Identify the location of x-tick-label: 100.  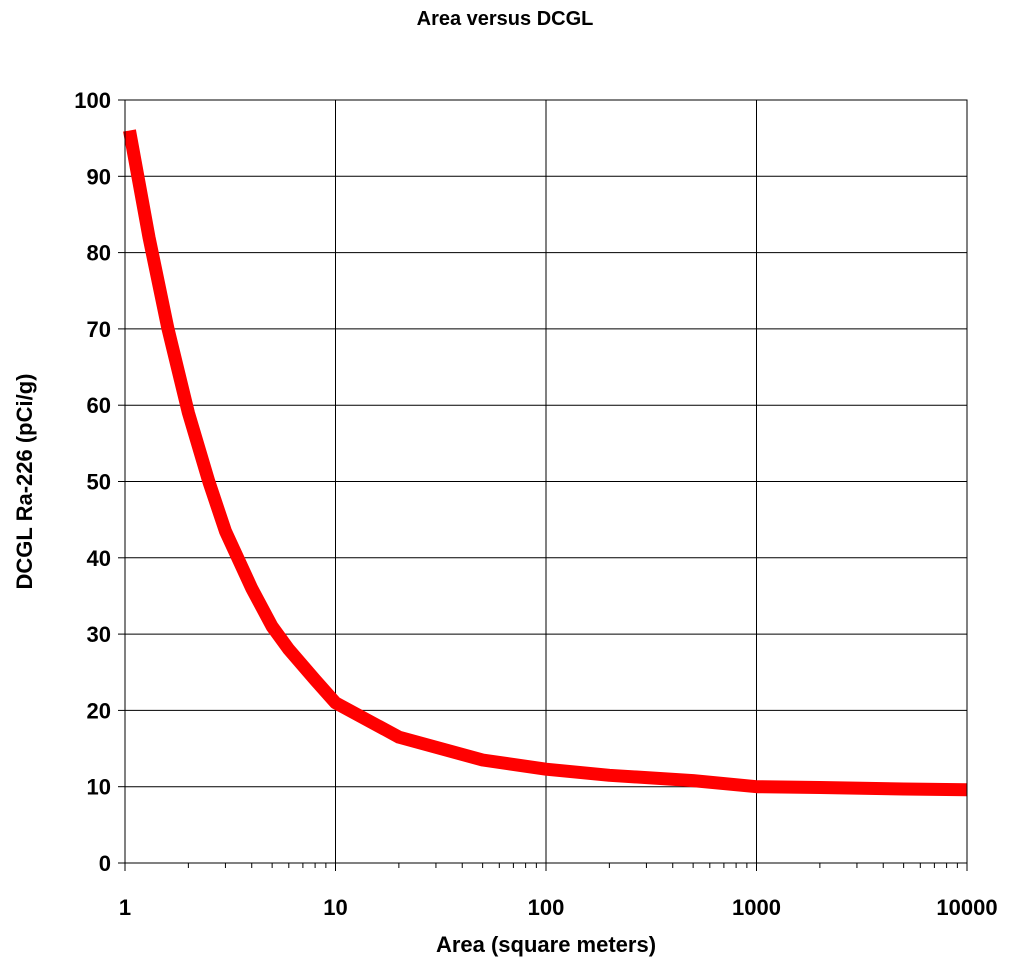
(546, 907).